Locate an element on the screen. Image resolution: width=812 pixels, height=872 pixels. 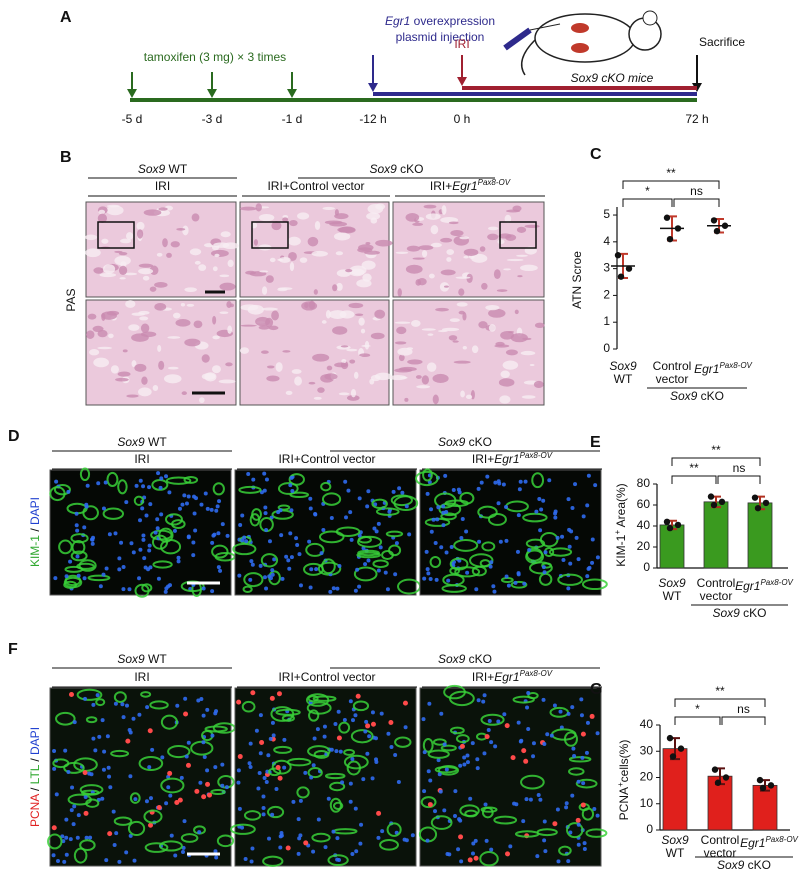
y-tick-label: 0 is located at coordinates (649, 829).